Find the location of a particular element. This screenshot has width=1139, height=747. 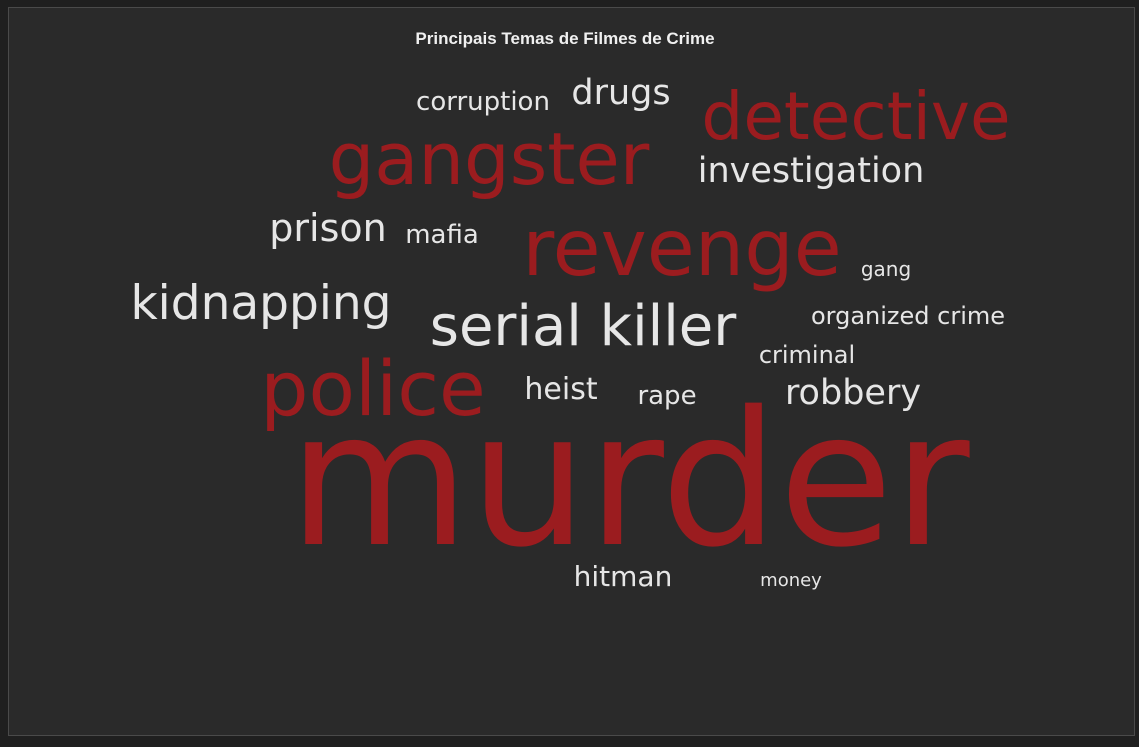

word-serial-killer: serial killer is located at coordinates (583, 326).